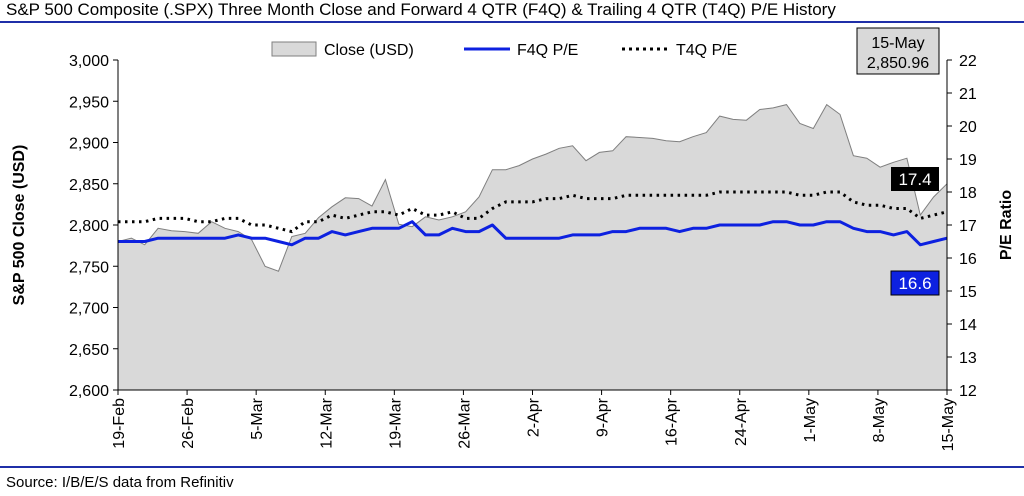 The image size is (1024, 496). I want to click on y2-tick-label: 20, so click(968, 127).